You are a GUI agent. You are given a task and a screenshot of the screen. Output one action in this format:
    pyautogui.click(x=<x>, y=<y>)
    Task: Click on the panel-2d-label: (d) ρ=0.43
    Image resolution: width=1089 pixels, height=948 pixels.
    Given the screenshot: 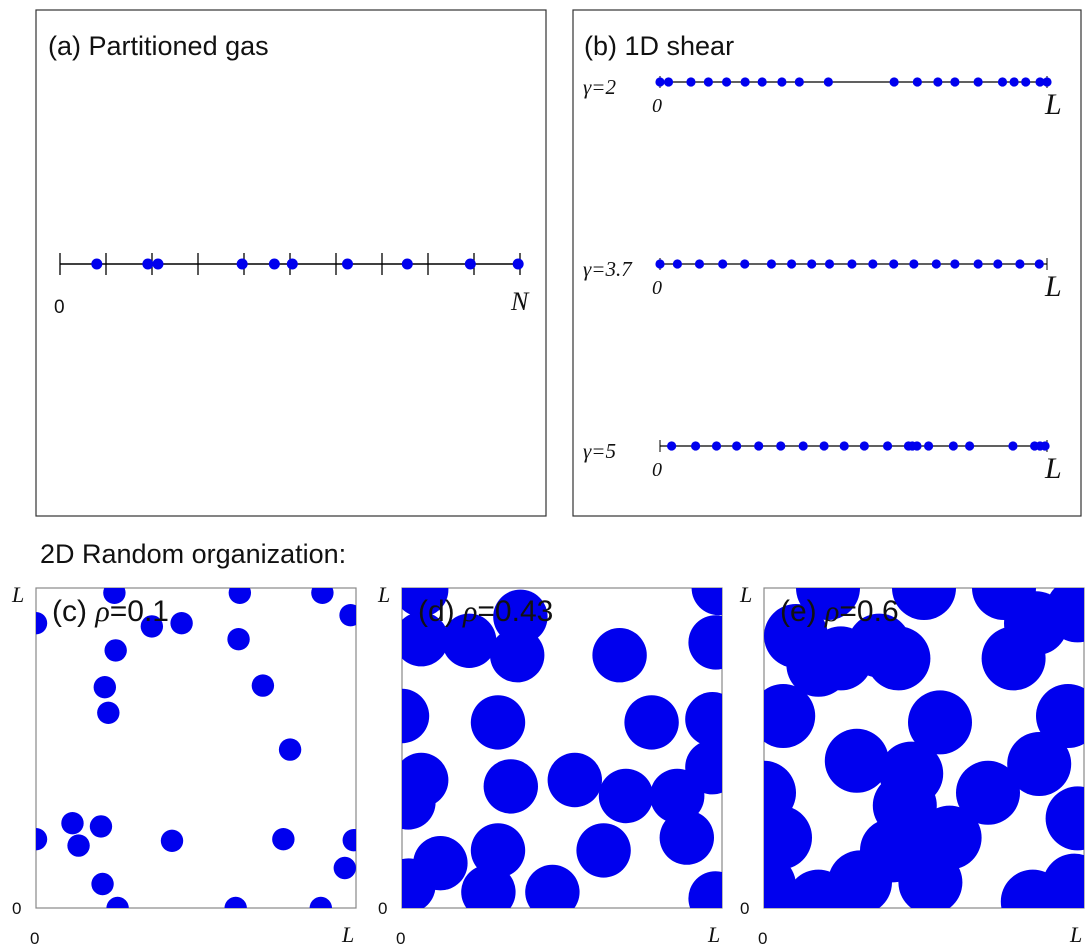 What is the action you would take?
    pyautogui.click(x=485, y=611)
    